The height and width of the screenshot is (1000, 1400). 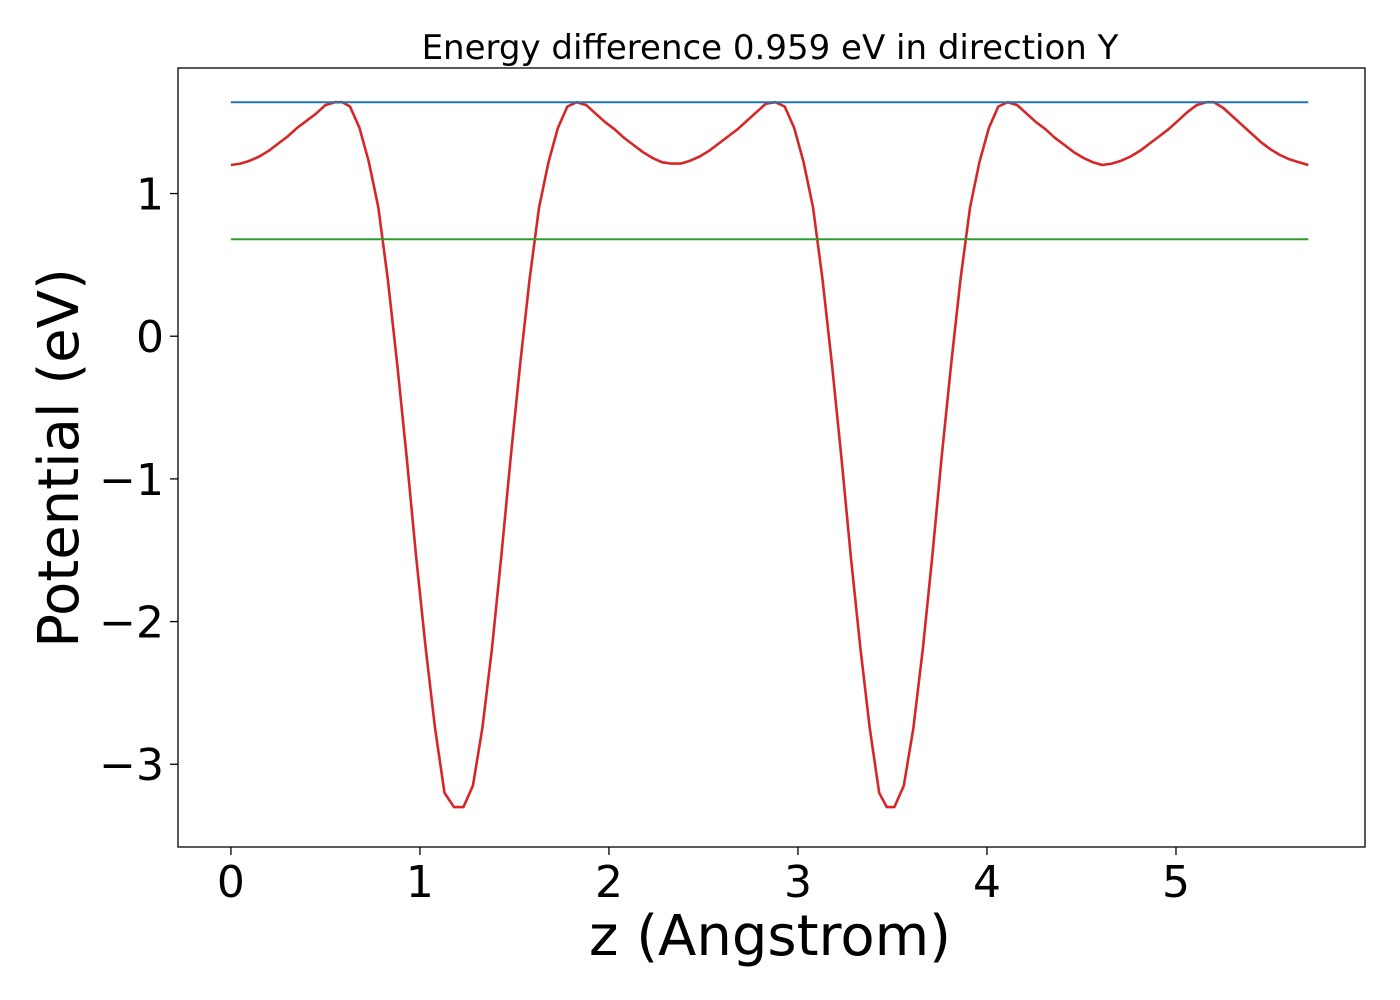 I want to click on y-tick-label: −1, so click(x=131, y=480).